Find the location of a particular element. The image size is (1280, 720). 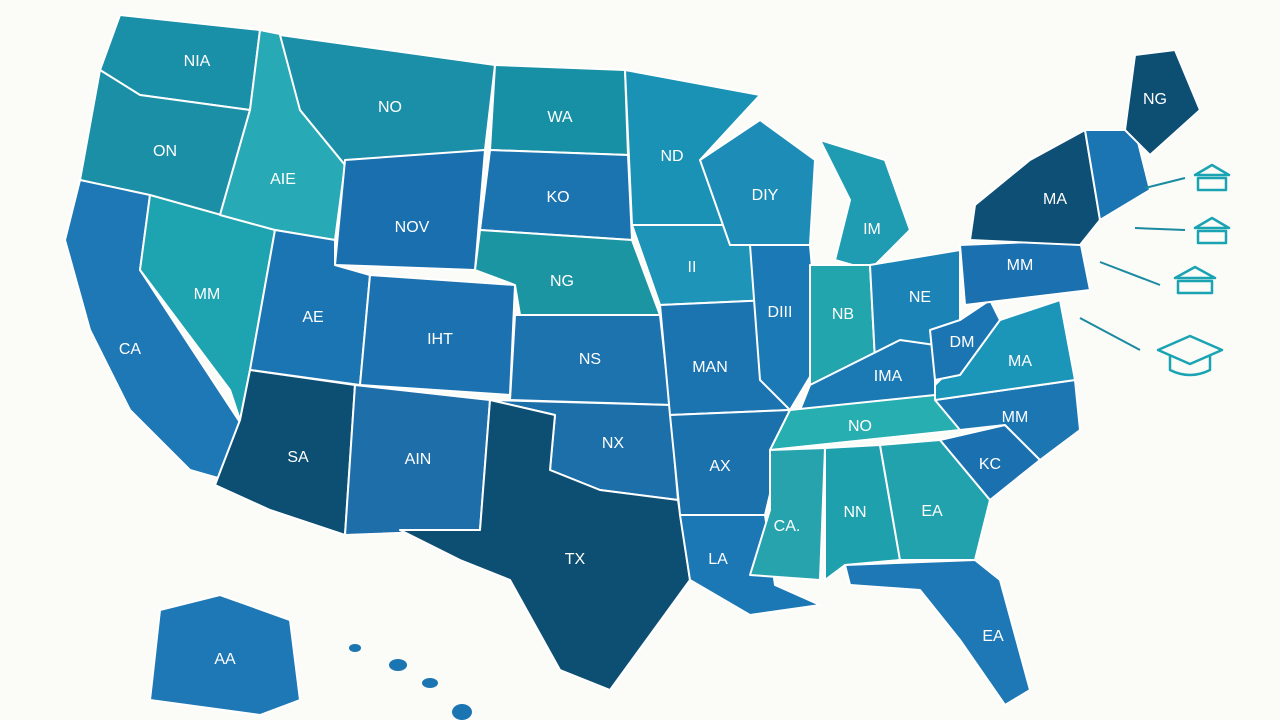

state-label: NOV is located at coordinates (412, 227).